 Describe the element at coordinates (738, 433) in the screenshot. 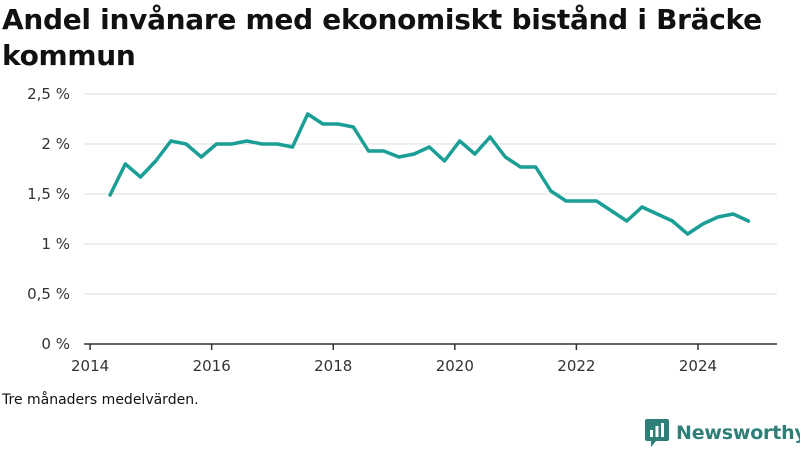

I see `brand-name: Newsworthy` at that location.